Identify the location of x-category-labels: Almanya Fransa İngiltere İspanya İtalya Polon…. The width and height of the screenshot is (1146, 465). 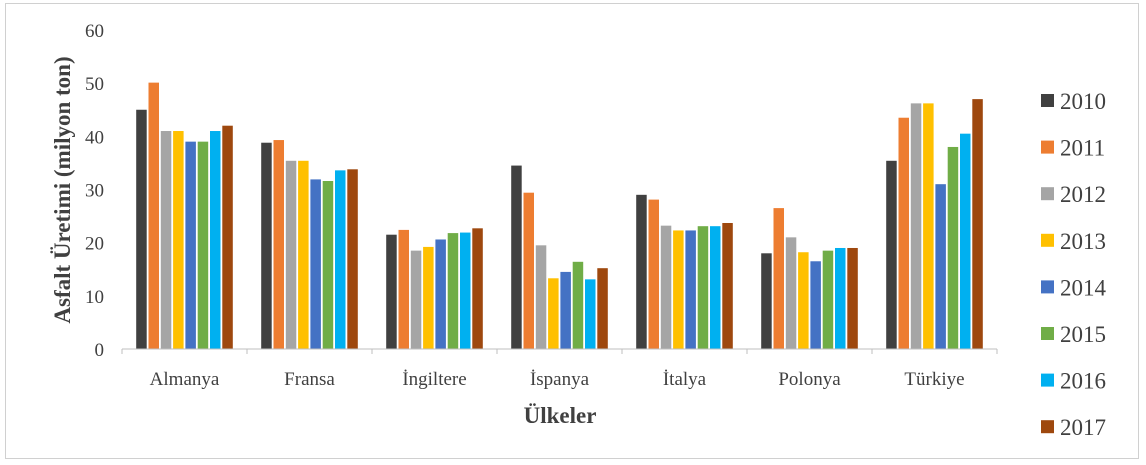
(557, 379).